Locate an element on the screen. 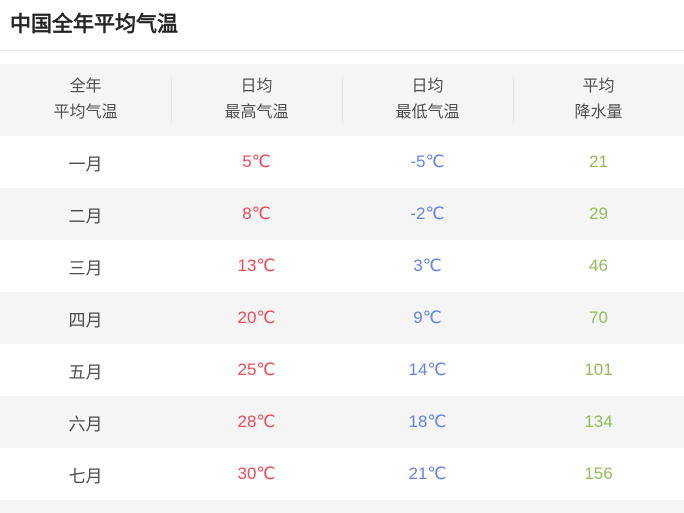 This screenshot has height=513, width=684. month-cell: 二月 is located at coordinates (85, 216).